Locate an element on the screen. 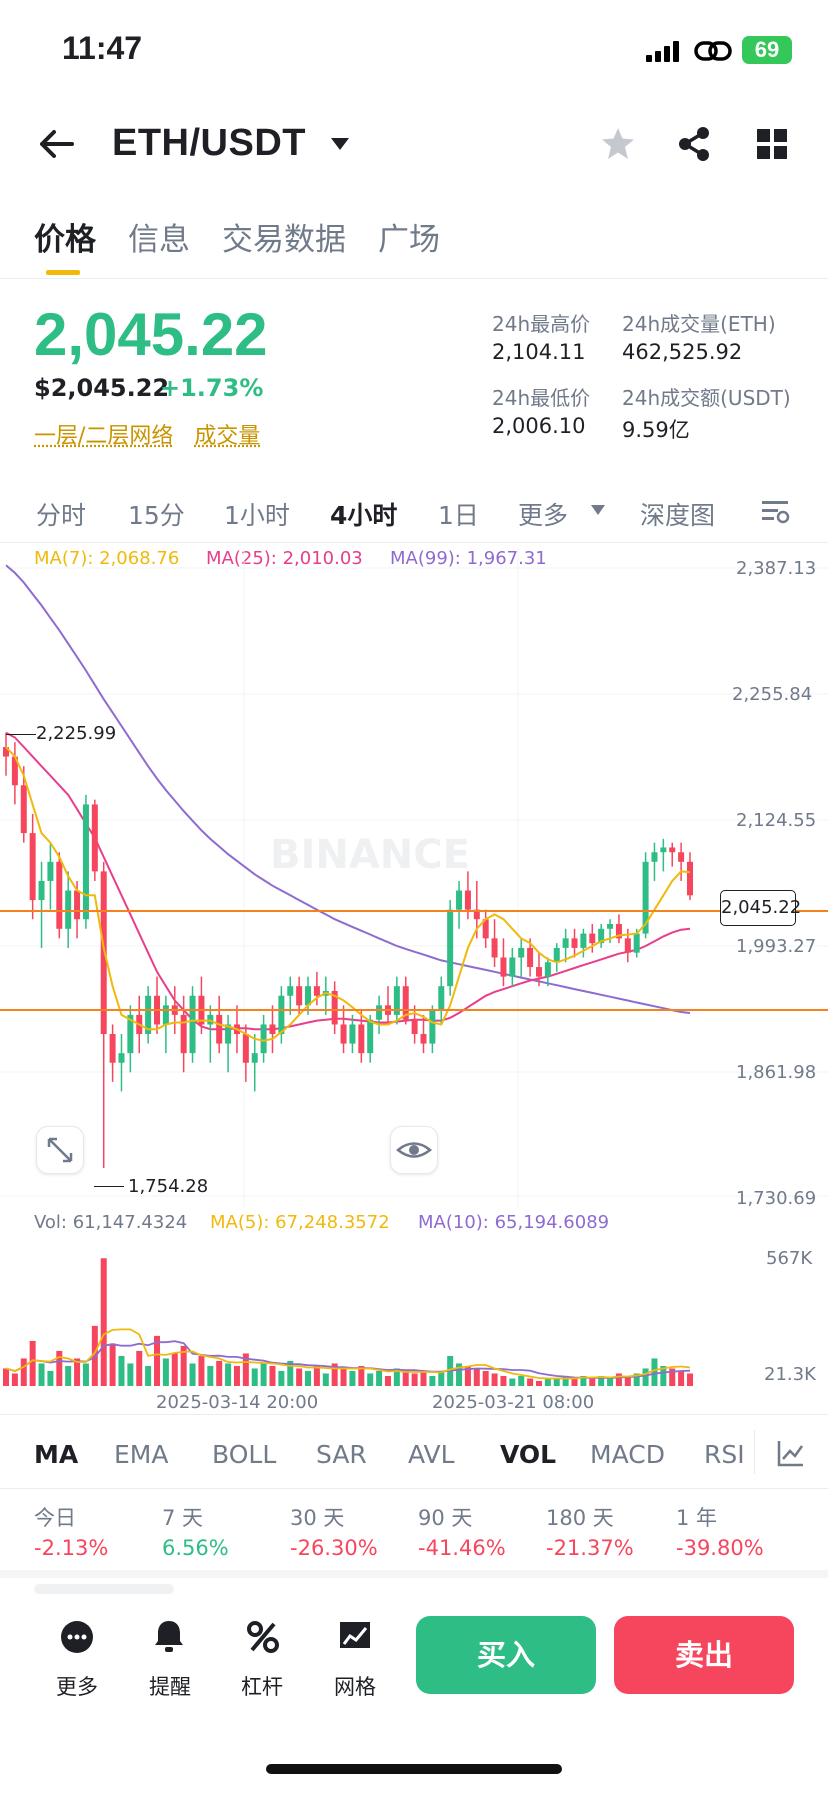 The image size is (828, 1793). fullscreen-button is located at coordinates (60, 1150).